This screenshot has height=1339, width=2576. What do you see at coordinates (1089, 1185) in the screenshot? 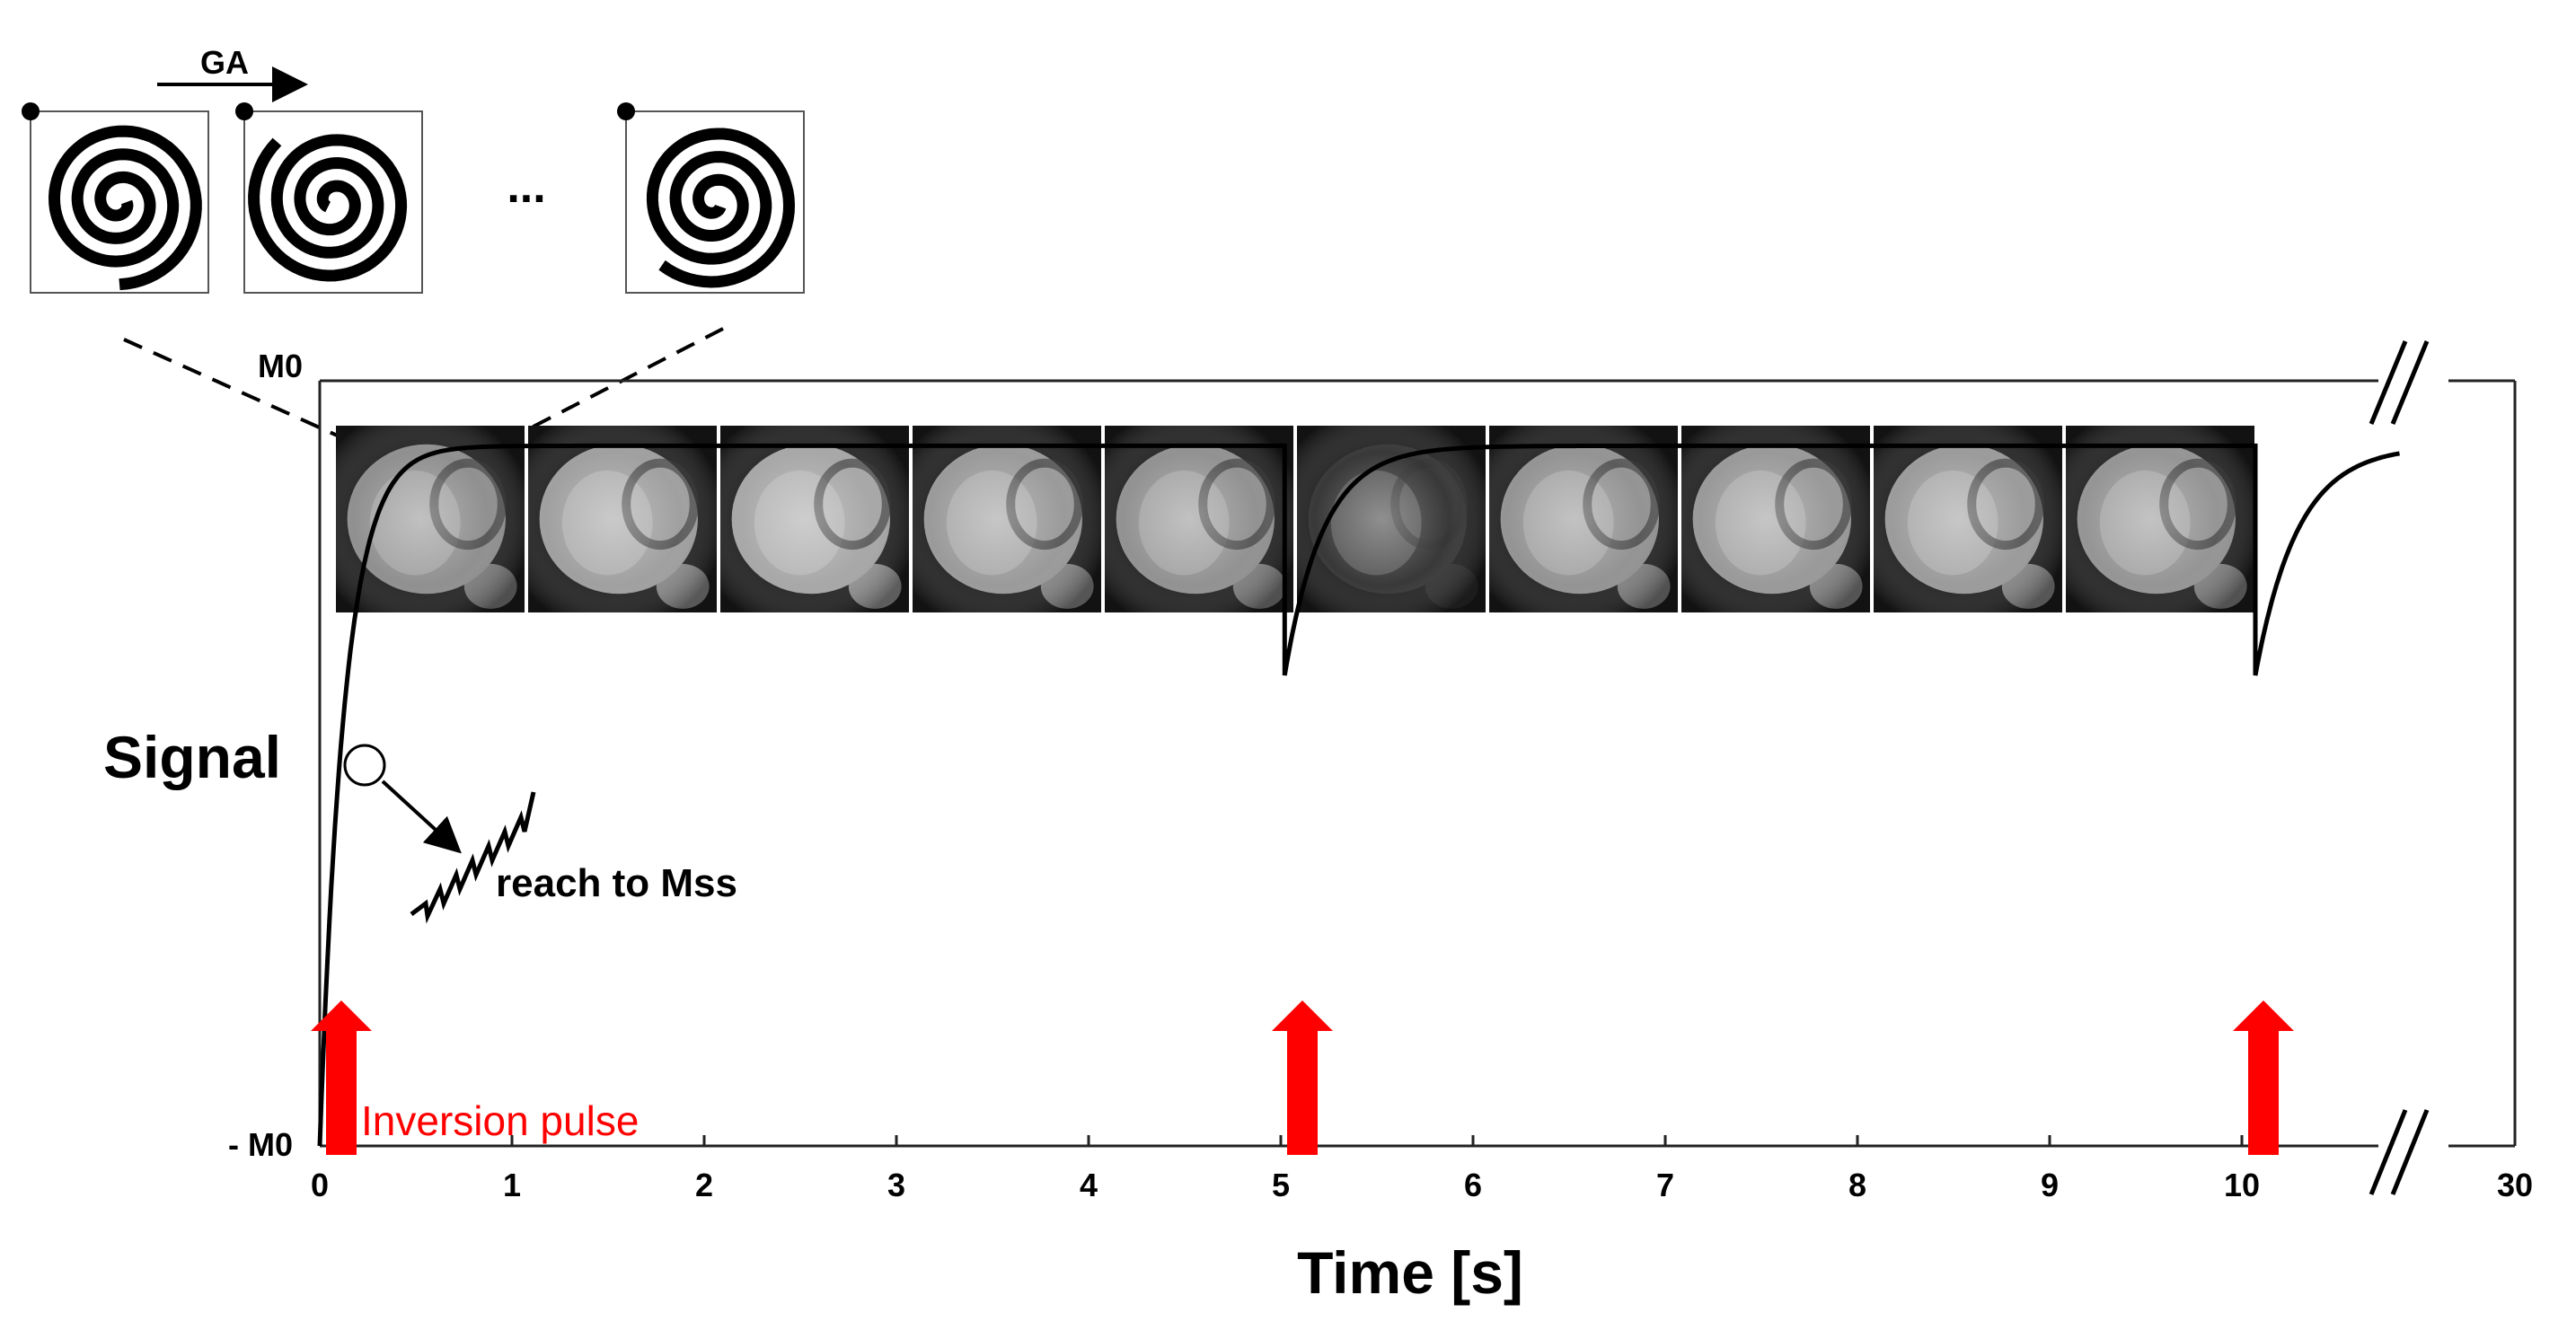
I see `x-tick-label: 4` at bounding box center [1089, 1185].